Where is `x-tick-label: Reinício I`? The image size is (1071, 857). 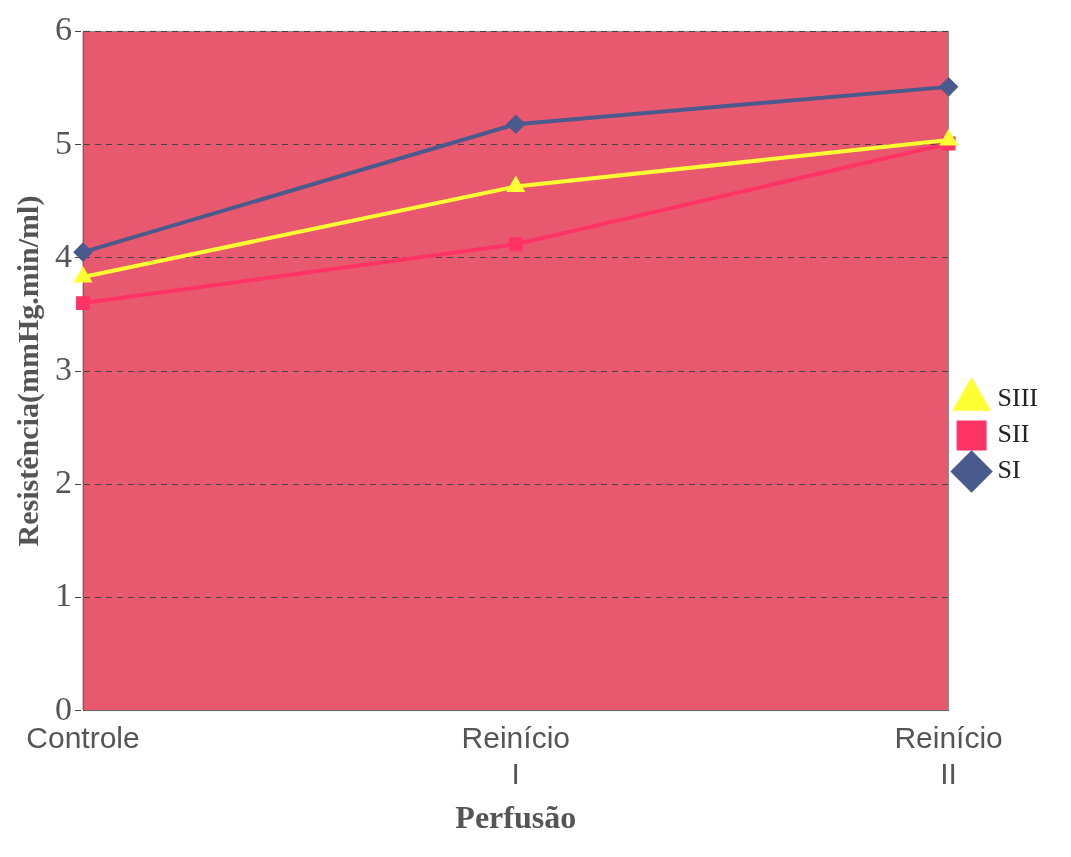
x-tick-label: Reinício I is located at coordinates (515, 755).